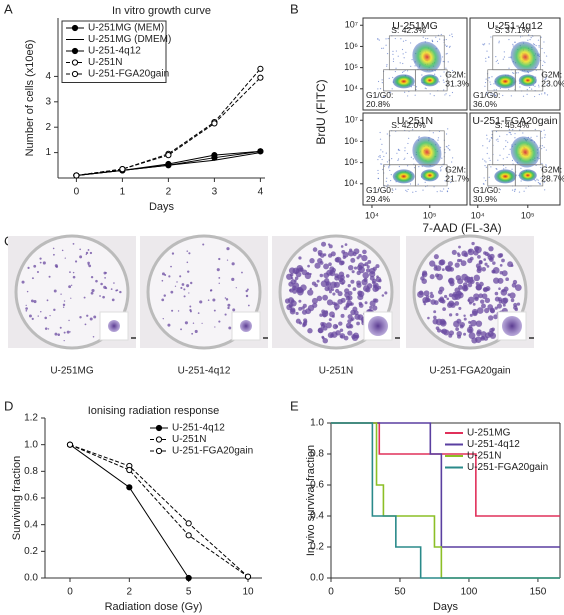  I want to click on gate-label: G2M: 23.0%, so click(552, 79).